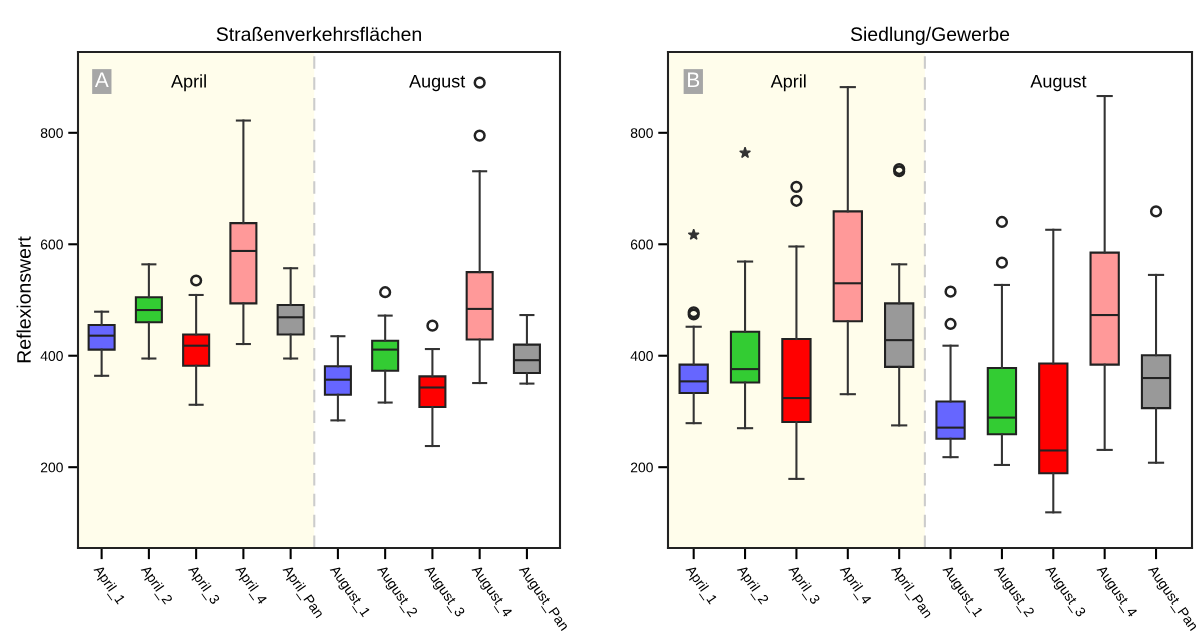 Image resolution: width=1204 pixels, height=632 pixels. I want to click on chart-title: Straßenverkehrsflächen, so click(318, 34).